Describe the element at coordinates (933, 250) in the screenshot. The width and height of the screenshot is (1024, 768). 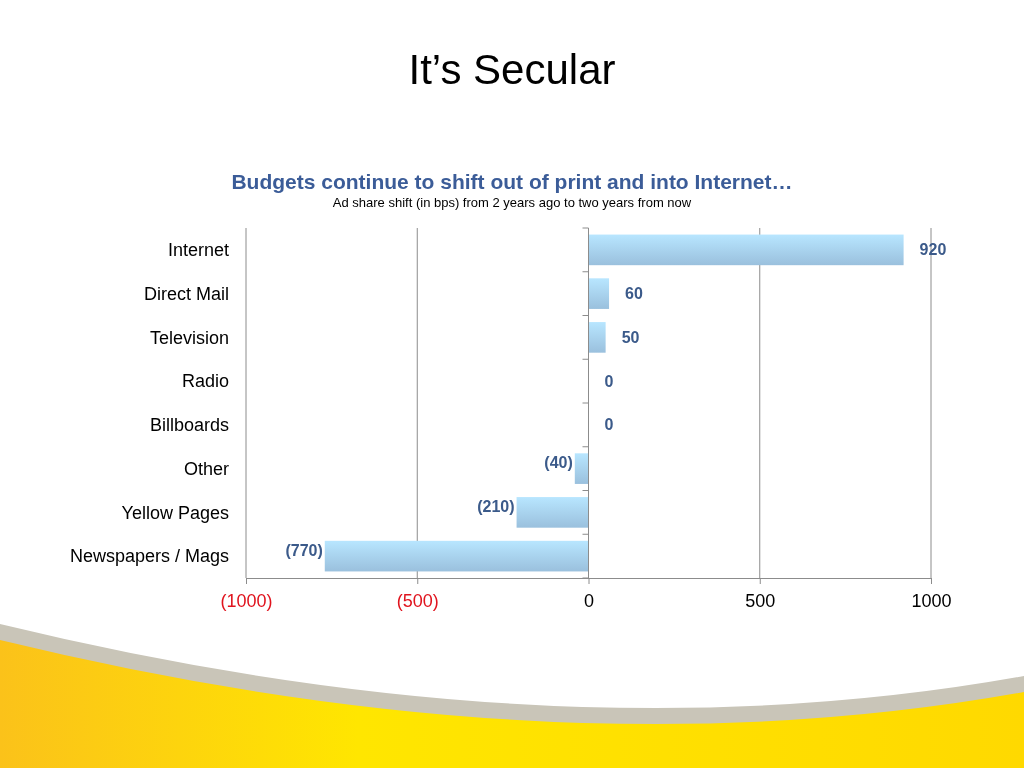
I see `data-label: 920` at that location.